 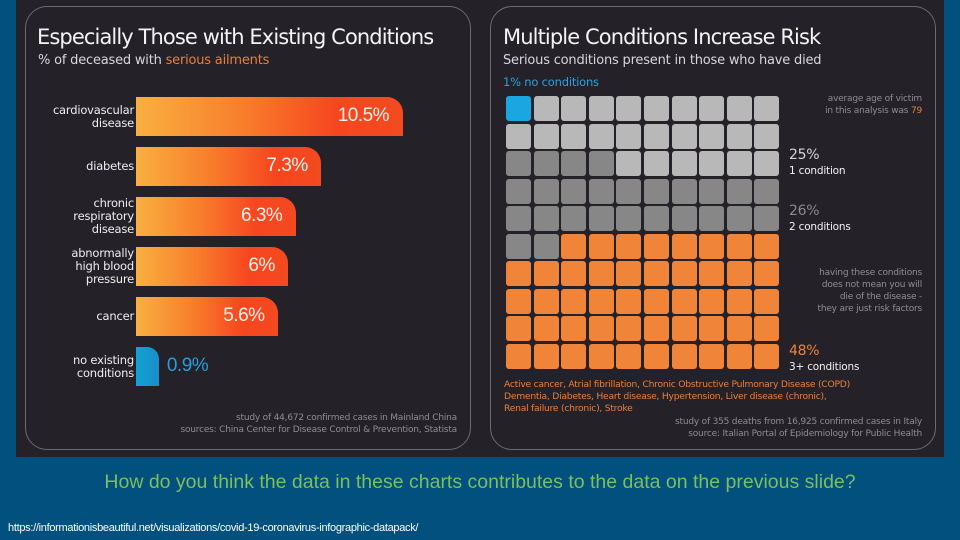 I want to click on bar-category-label-line: high blood, so click(x=104, y=266).